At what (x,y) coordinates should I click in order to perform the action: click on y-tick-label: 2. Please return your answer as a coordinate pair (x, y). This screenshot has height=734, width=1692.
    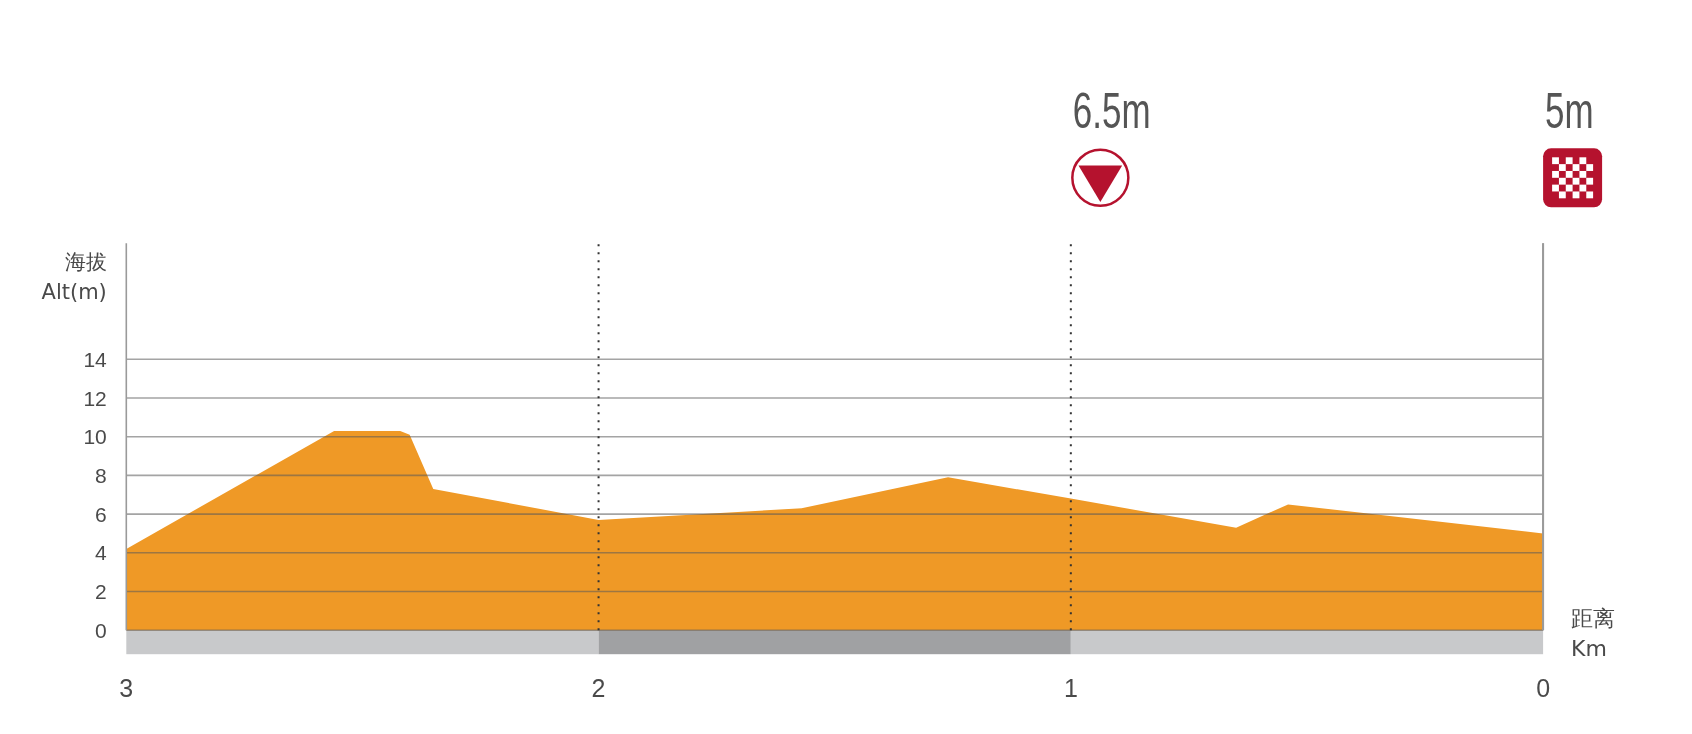
    Looking at the image, I should click on (101, 591).